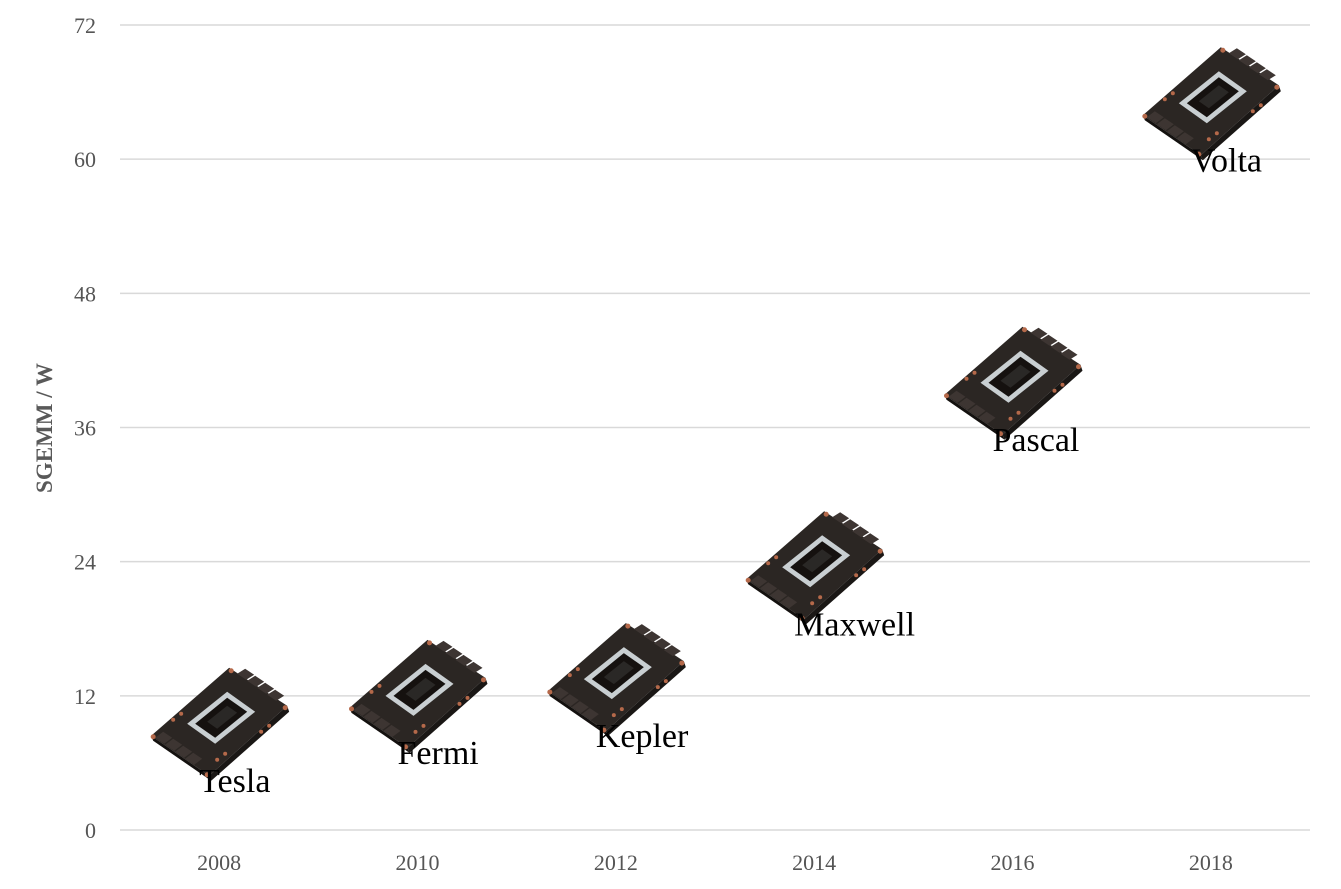 This screenshot has height=889, width=1341. What do you see at coordinates (1211, 113) in the screenshot?
I see `data-point-volta: Volta` at bounding box center [1211, 113].